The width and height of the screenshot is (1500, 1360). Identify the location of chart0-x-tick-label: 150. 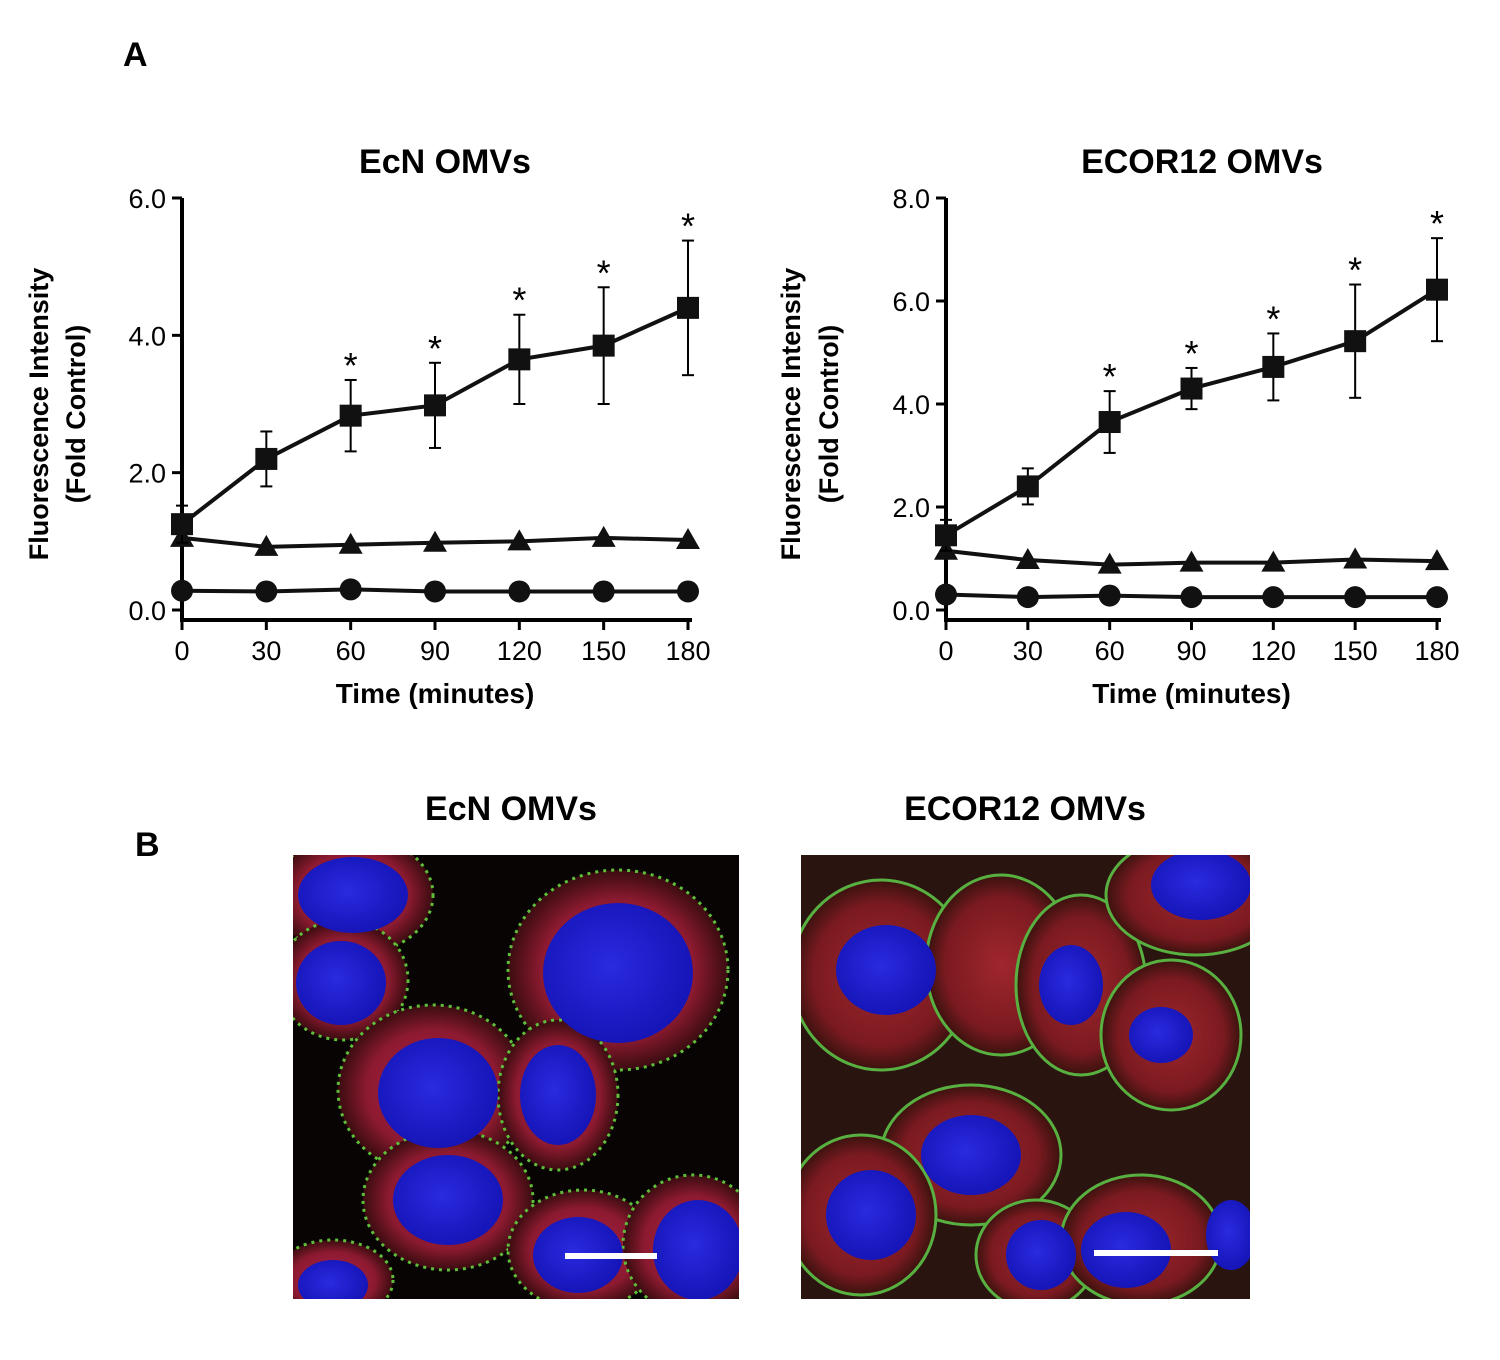
(603, 651).